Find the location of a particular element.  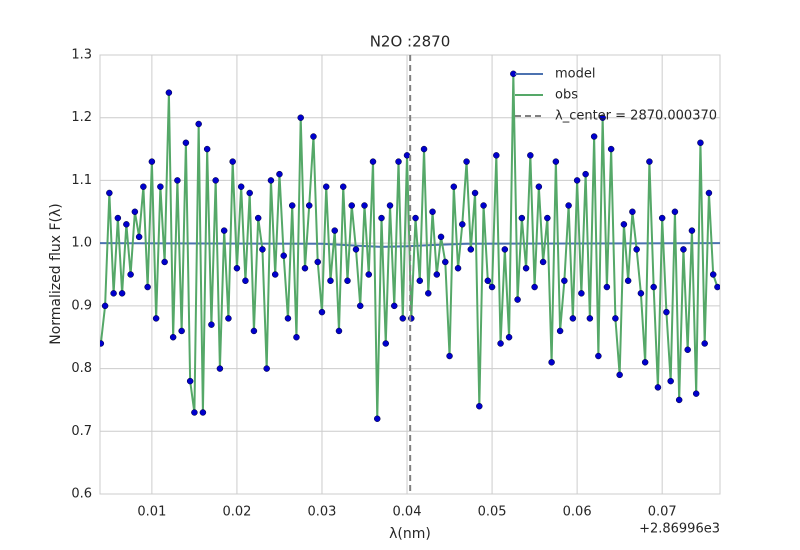

legend-label: λ_center = 2870.000370 is located at coordinates (636, 116).